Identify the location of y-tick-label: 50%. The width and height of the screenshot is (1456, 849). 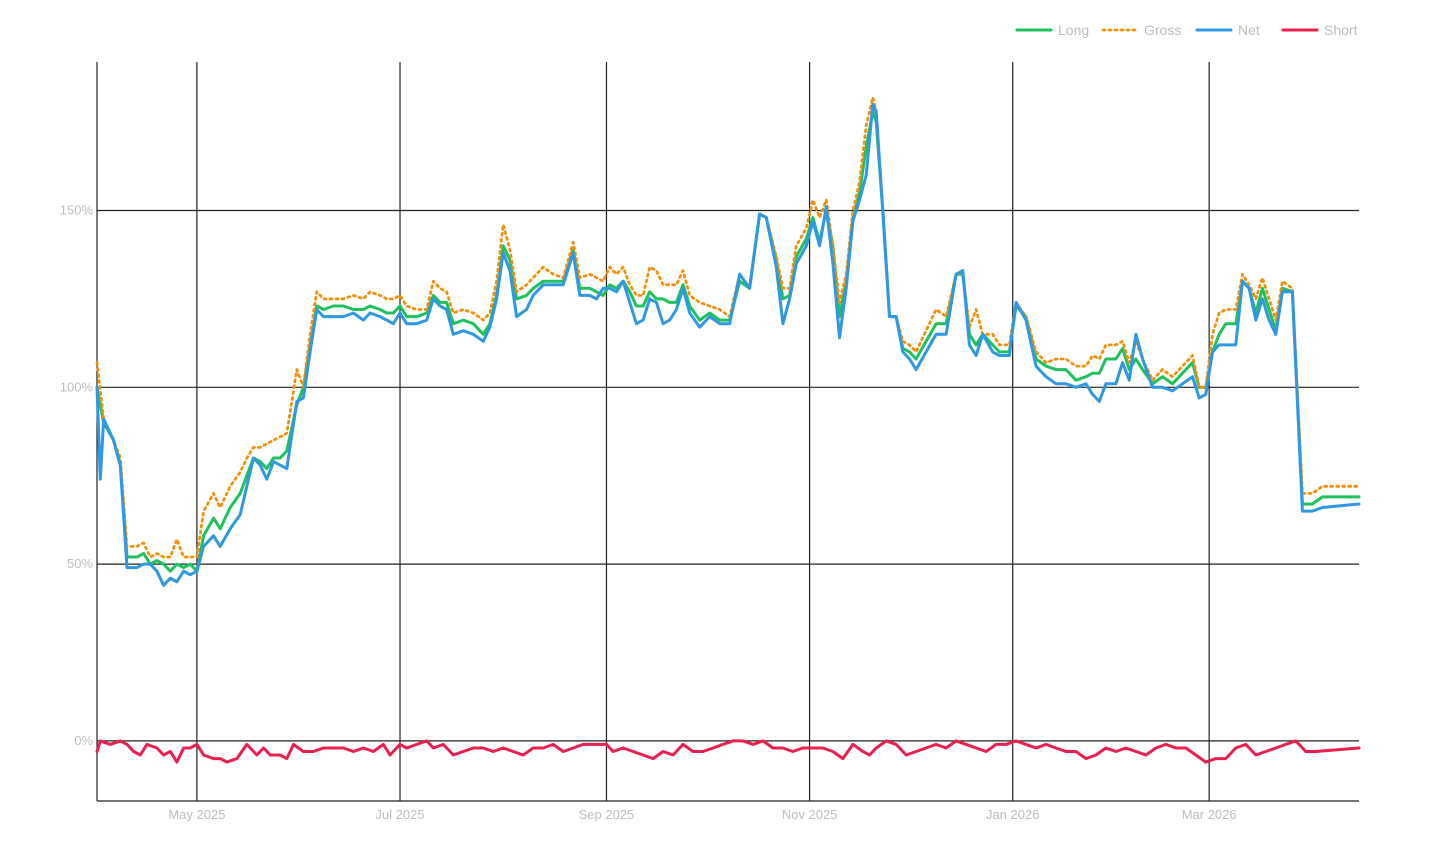
(80, 563).